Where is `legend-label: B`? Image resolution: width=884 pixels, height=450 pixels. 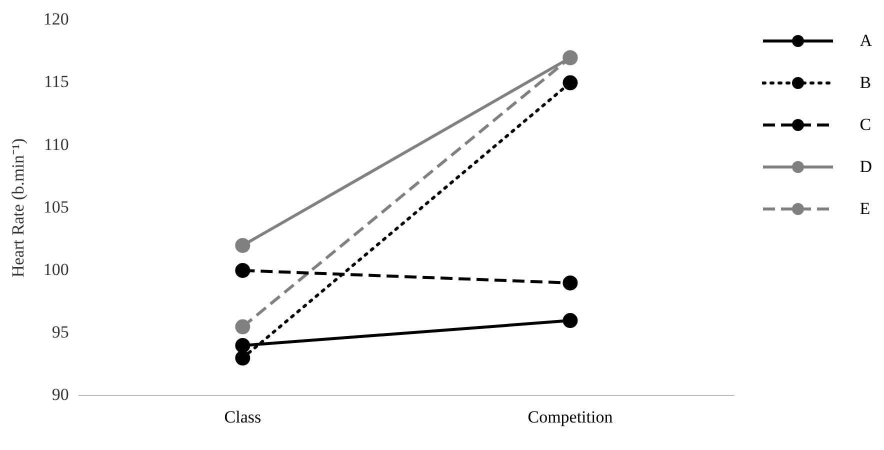
legend-label: B is located at coordinates (866, 83).